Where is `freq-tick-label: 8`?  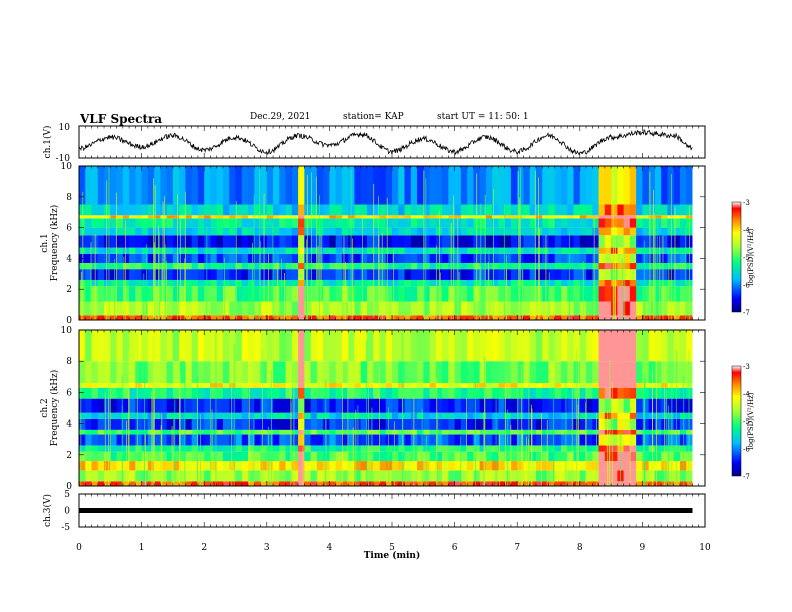
freq-tick-label: 8 is located at coordinates (69, 198).